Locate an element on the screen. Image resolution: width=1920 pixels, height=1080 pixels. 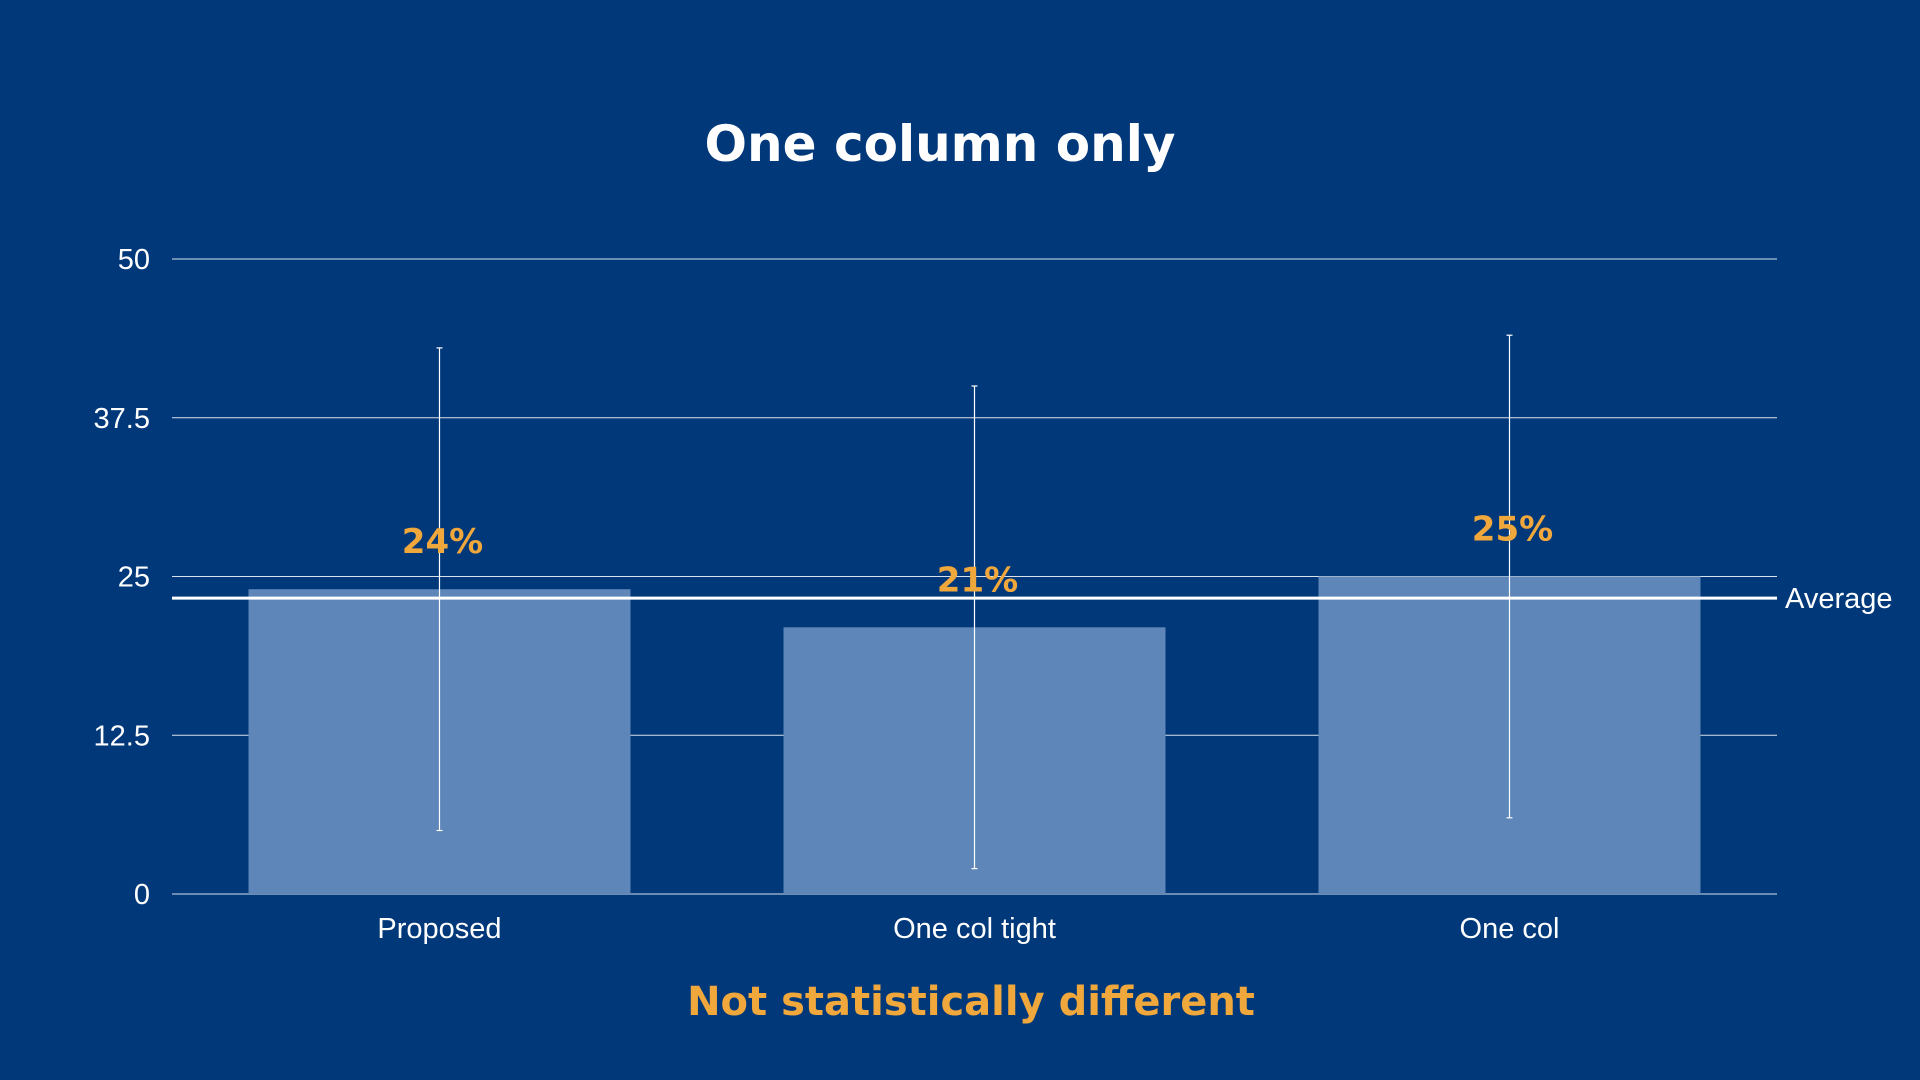
y-tick-label: 25 is located at coordinates (134, 578).